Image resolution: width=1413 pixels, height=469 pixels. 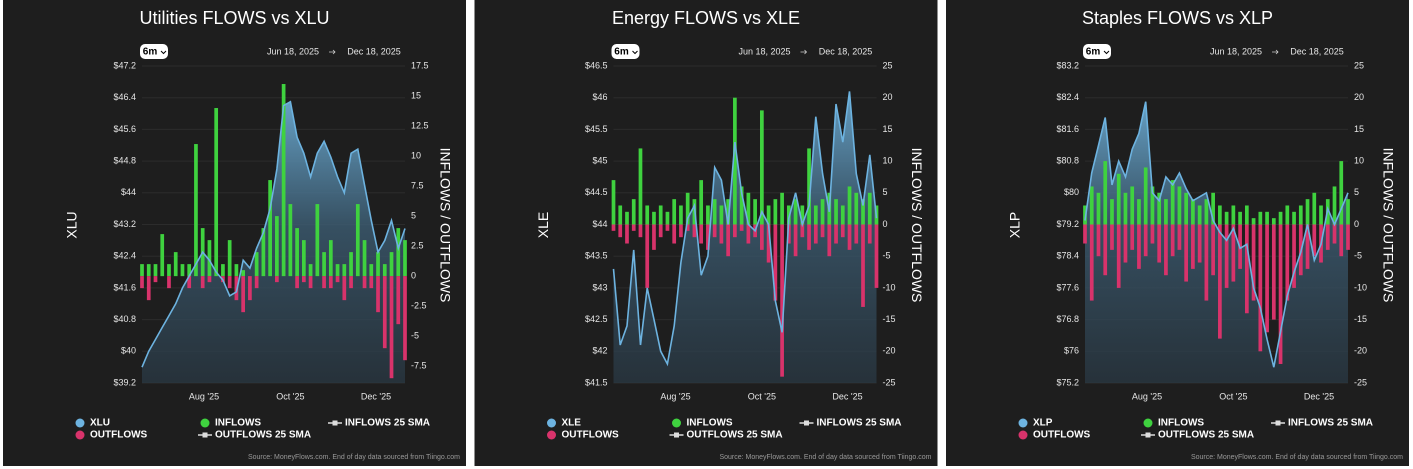 What do you see at coordinates (124, 382) in the screenshot?
I see `y-tick-label: $39.2` at bounding box center [124, 382].